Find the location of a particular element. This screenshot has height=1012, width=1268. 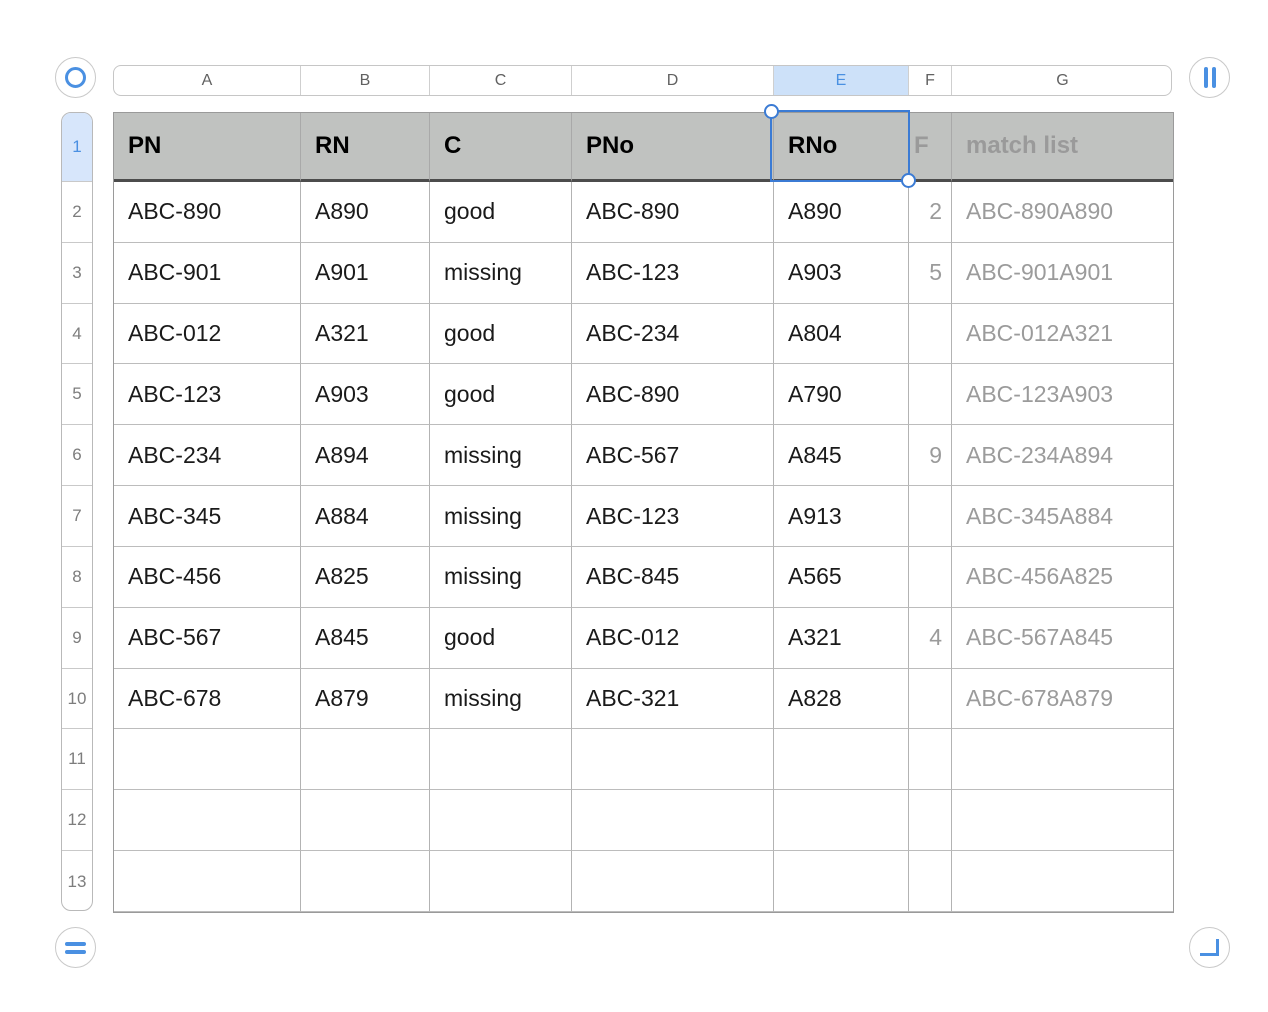

table-select-button is located at coordinates (75, 77).